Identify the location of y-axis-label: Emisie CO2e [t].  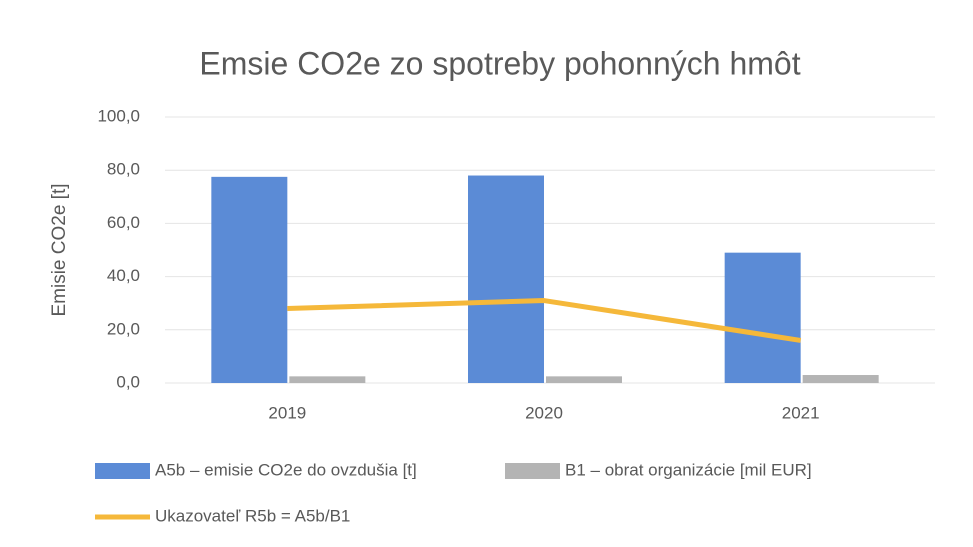
(59, 249).